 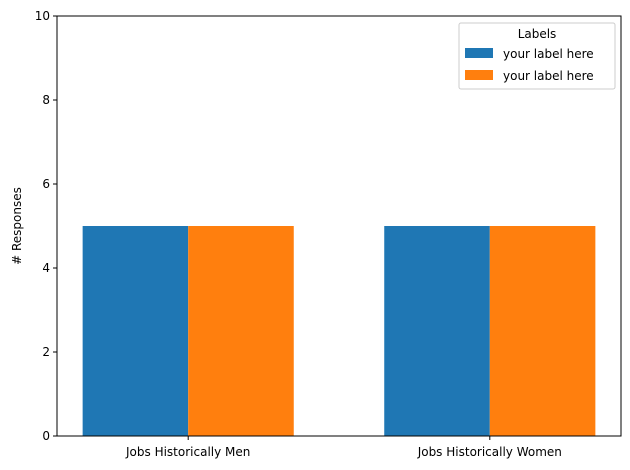 I want to click on legend-label-2: your label here, so click(x=548, y=76).